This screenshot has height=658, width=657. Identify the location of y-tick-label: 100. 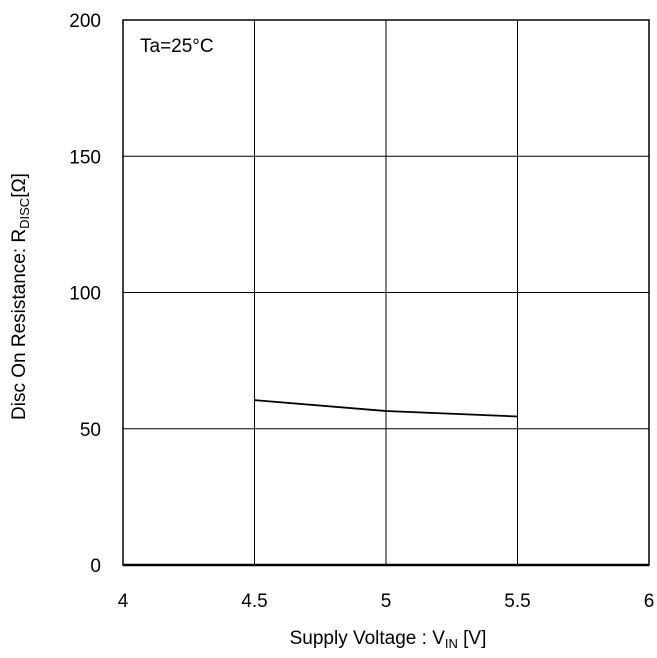
(85, 294).